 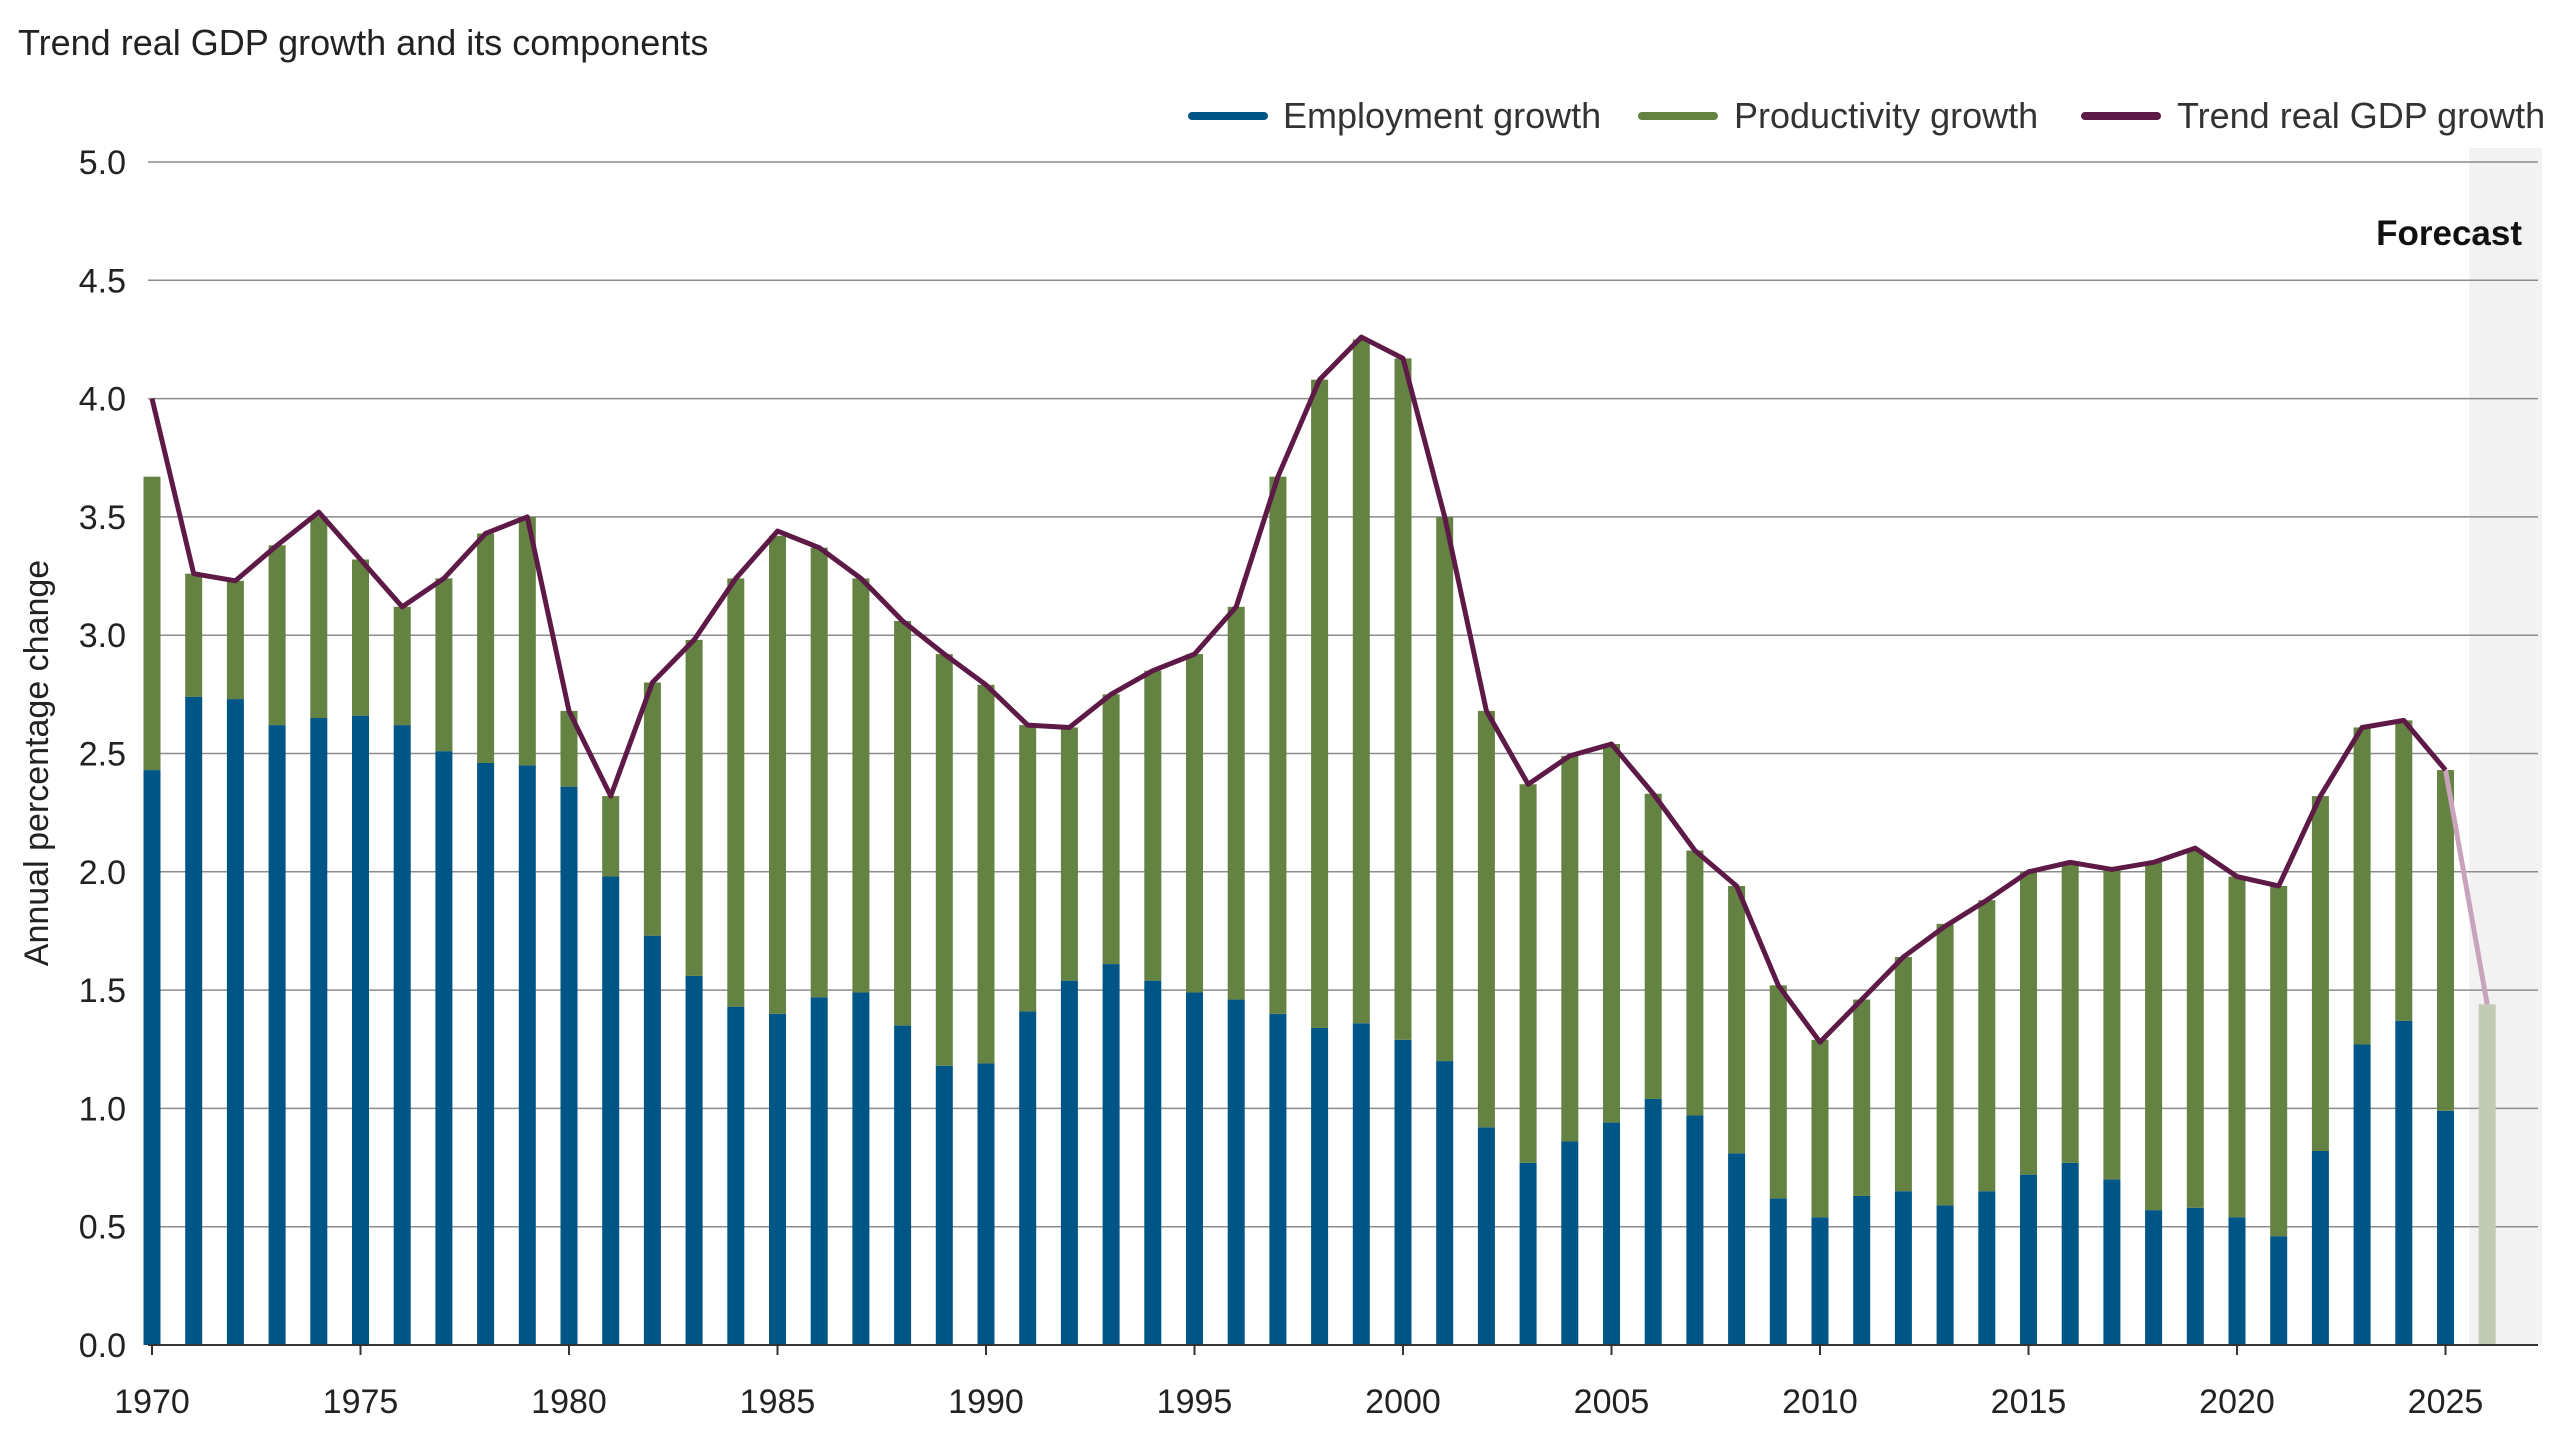 What do you see at coordinates (2446, 1402) in the screenshot?
I see `x-tick-label: 2025` at bounding box center [2446, 1402].